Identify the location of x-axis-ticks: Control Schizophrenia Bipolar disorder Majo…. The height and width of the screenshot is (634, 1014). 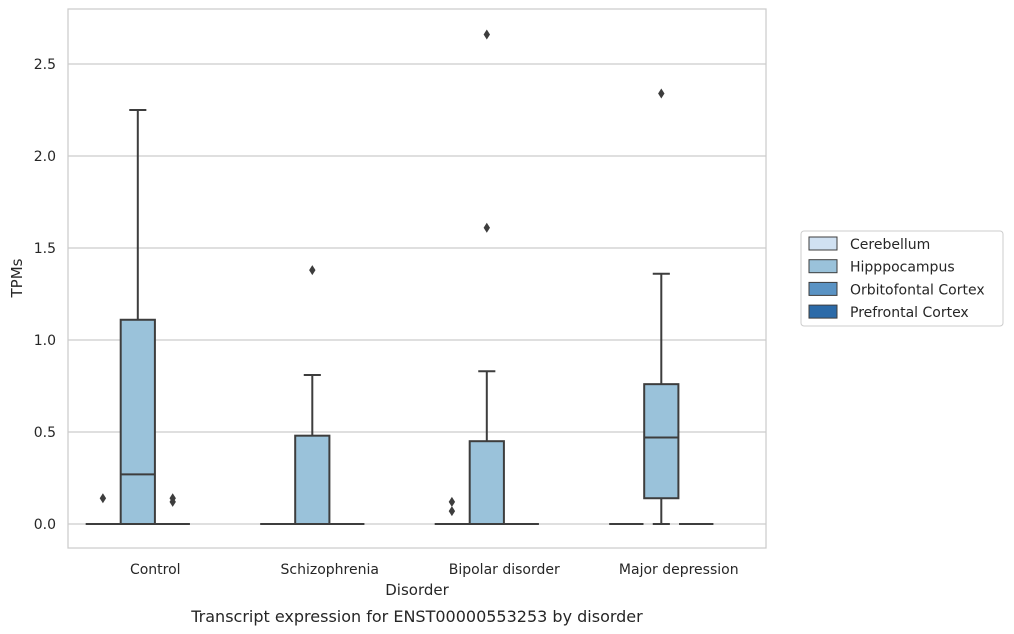
(434, 570).